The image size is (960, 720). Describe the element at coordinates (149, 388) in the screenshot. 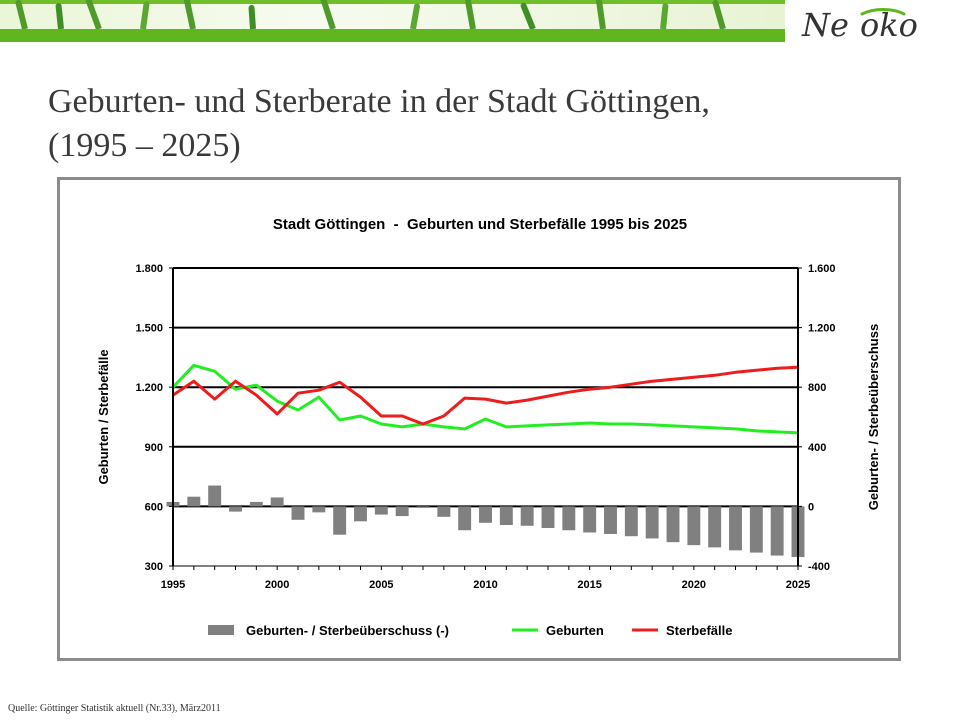

I see `y-tick-label: 1.200` at that location.